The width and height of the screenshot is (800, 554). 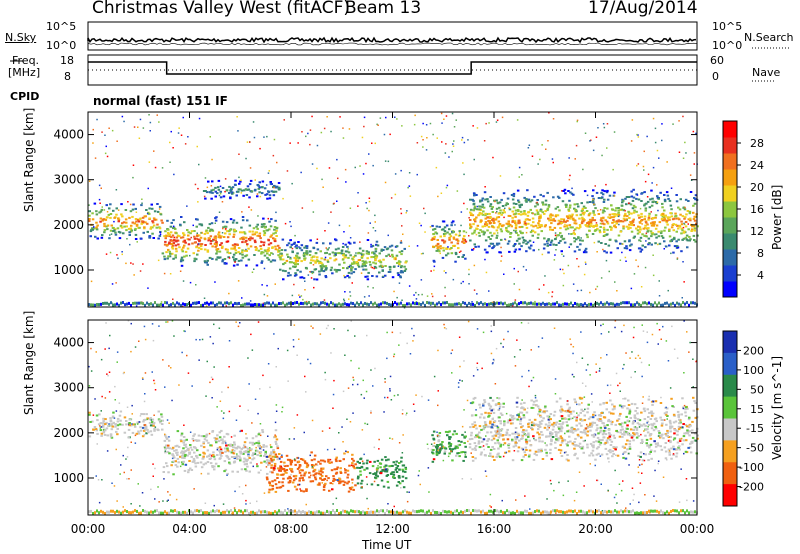 What do you see at coordinates (757, 209) in the screenshot?
I see `colorbar-tick-label: 16` at bounding box center [757, 209].